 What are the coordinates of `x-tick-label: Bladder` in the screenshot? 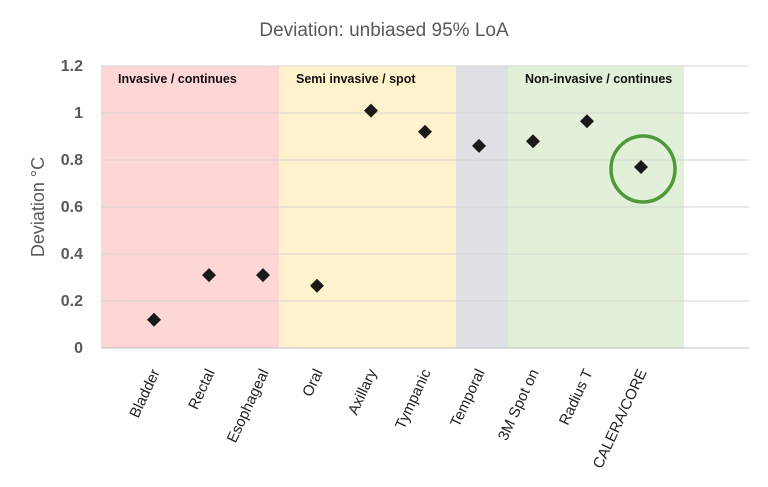 It's located at (144, 394).